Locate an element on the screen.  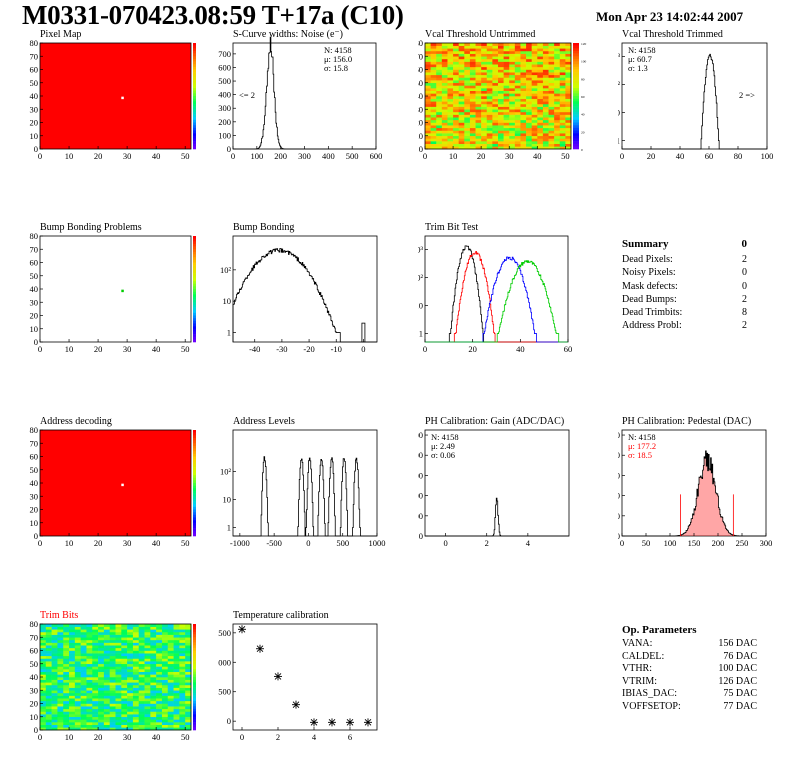
summary-count: 0 is located at coordinates (744, 286).